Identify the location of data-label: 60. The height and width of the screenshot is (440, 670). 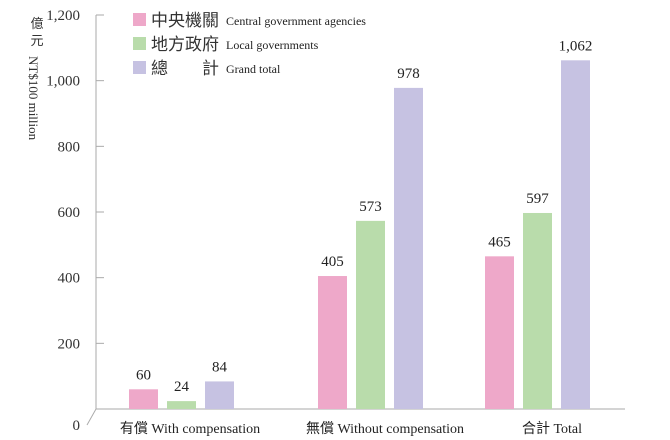
(143, 375).